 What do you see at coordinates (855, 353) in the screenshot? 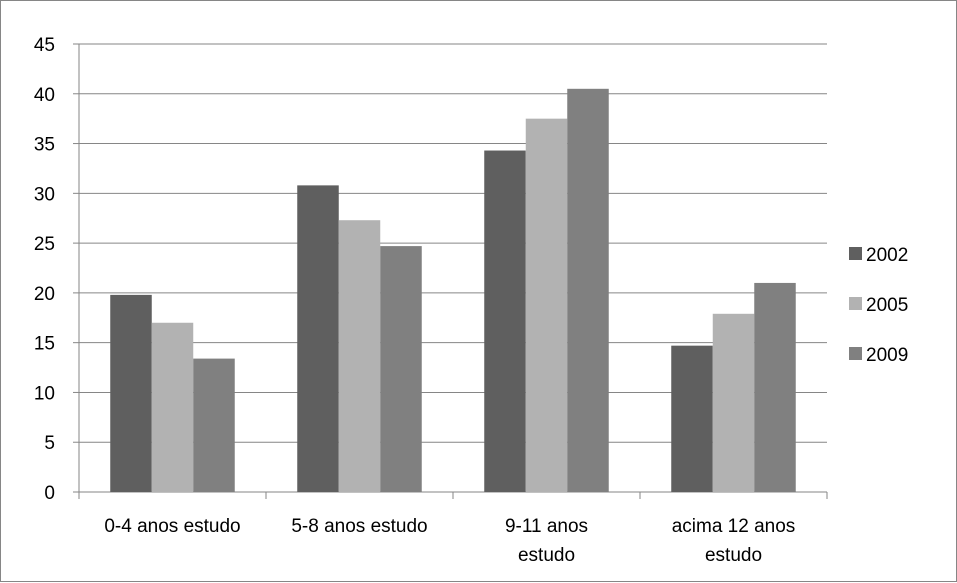
I see `legend-swatch-2009` at bounding box center [855, 353].